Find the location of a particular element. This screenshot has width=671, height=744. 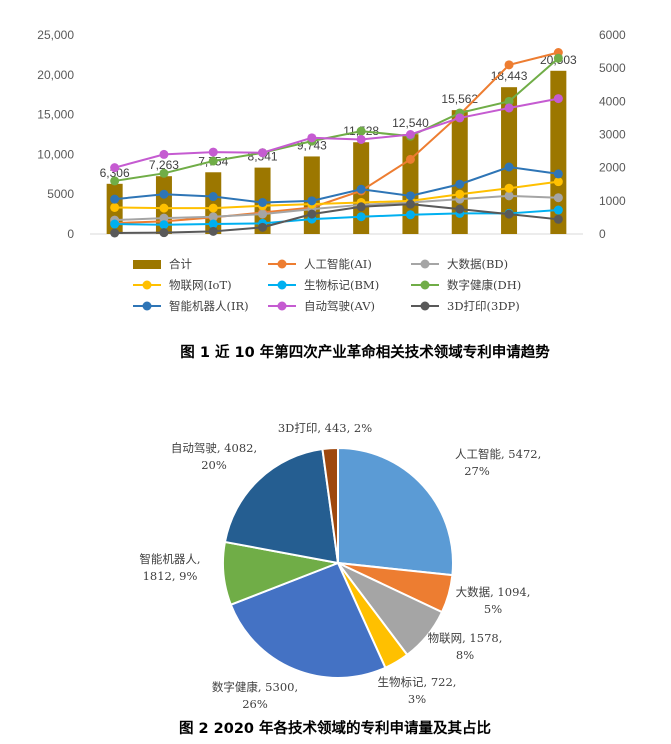

legend-label: 3D打印(3DP) is located at coordinates (483, 306).